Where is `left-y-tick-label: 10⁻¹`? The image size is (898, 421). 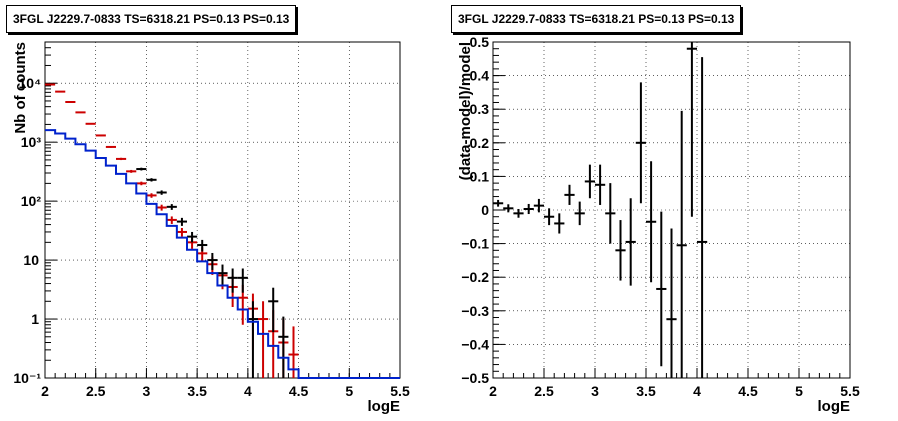
left-y-tick-label: 10⁻¹ is located at coordinates (27, 378).